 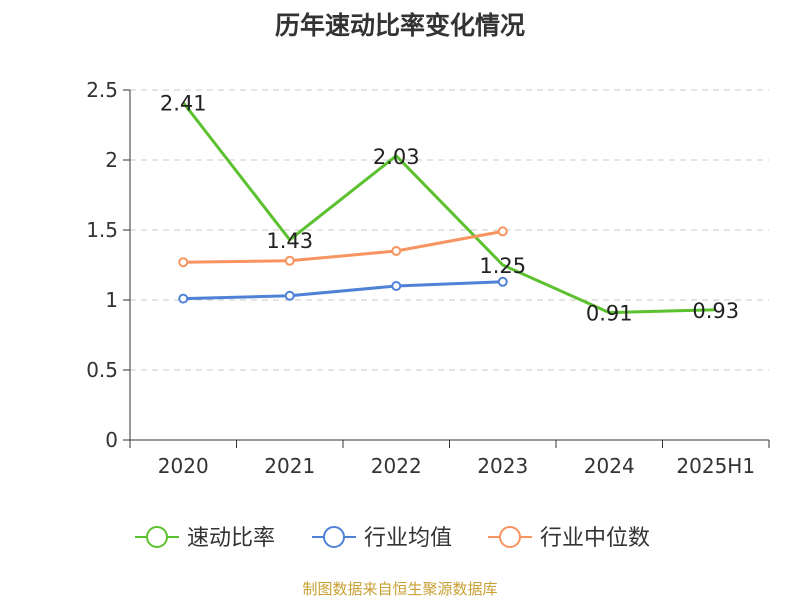 I want to click on data-label: 0.91, so click(x=609, y=314).